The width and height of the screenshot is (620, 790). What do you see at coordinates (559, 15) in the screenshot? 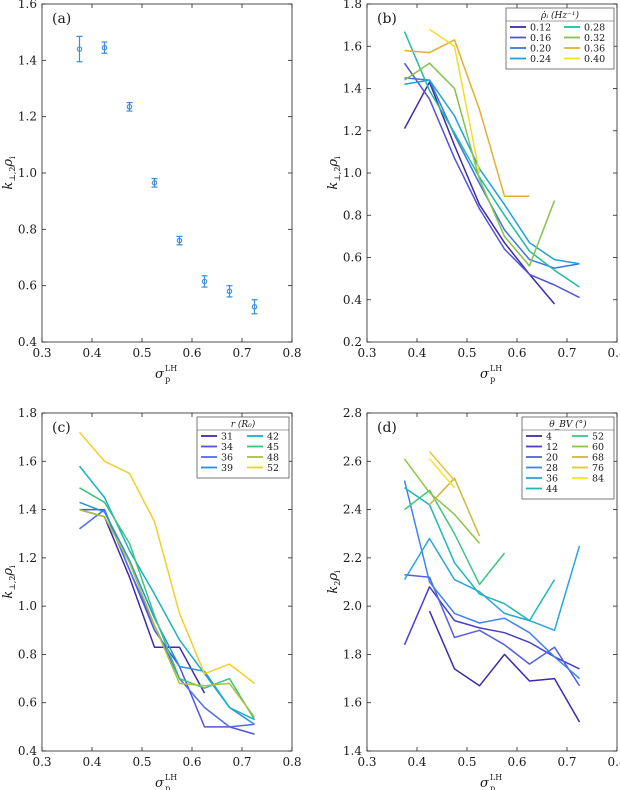
I see `legend-title: ρ̇ᵢ (Hz⁻¹)` at bounding box center [559, 15].